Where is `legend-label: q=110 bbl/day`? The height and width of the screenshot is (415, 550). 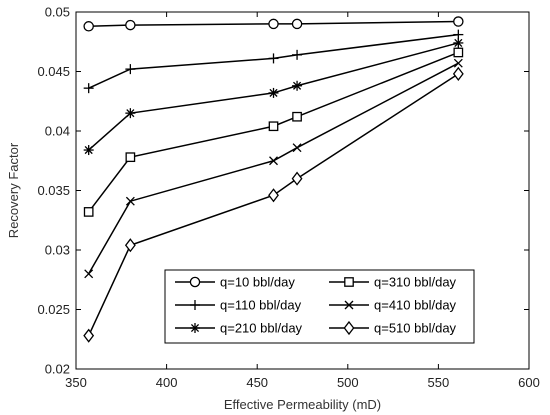 legend-label: q=110 bbl/day is located at coordinates (261, 305).